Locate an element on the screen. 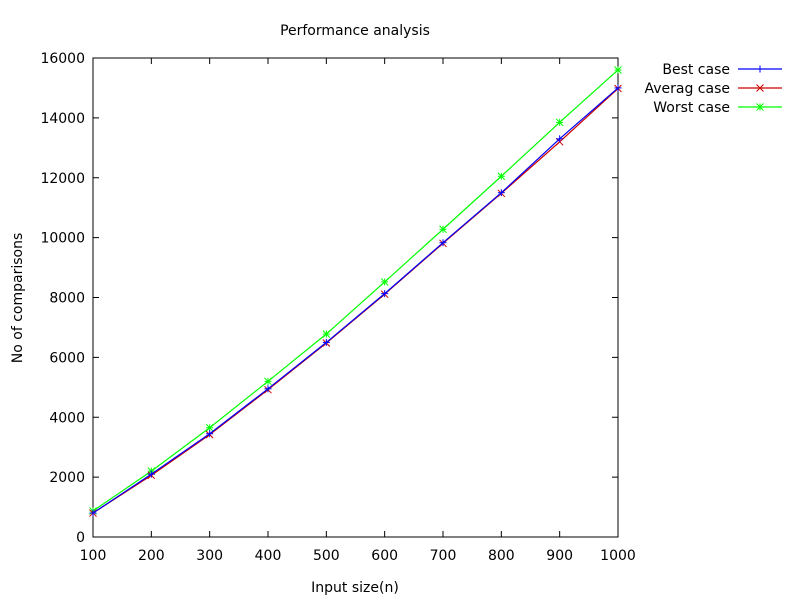 Image resolution: width=800 pixels, height=600 pixels. y-tick-label: 14000 is located at coordinates (62, 119).